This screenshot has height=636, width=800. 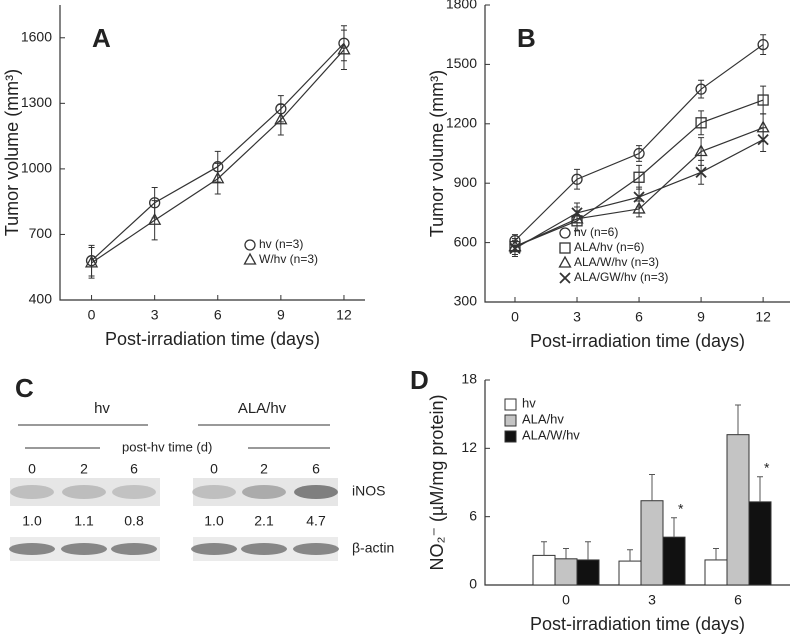 What do you see at coordinates (551, 434) in the screenshot?
I see `legend-label: ALA/W/hv` at bounding box center [551, 434].